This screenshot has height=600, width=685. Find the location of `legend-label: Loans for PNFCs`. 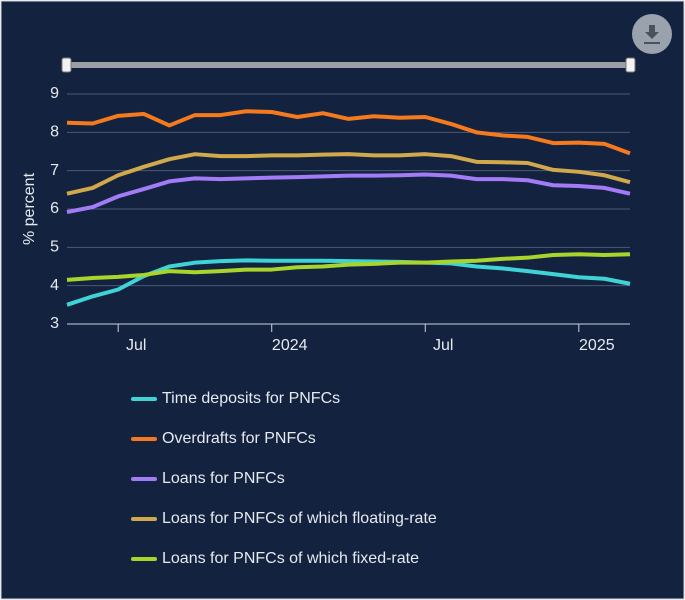

legend-label: Loans for PNFCs is located at coordinates (223, 478).